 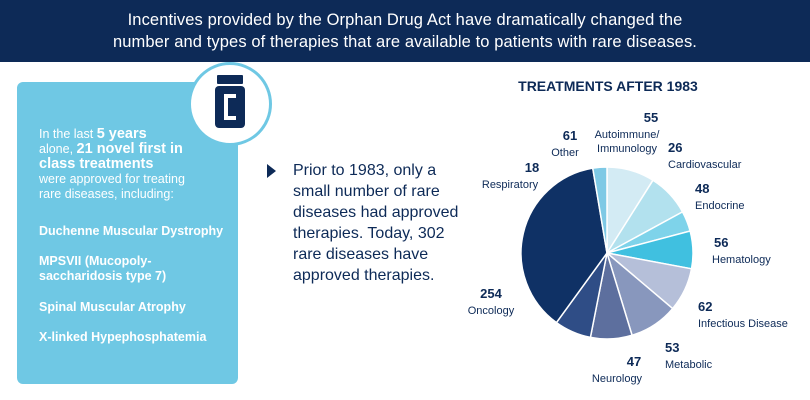 What do you see at coordinates (675, 147) in the screenshot?
I see `slice-value-label: 26` at bounding box center [675, 147].